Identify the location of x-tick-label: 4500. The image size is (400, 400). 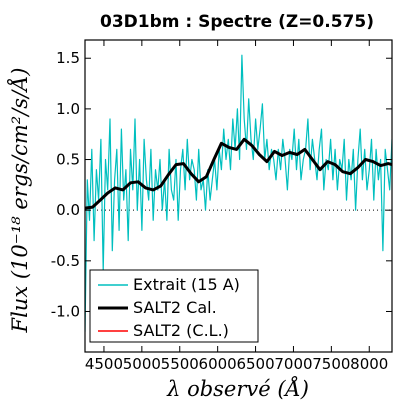
(104, 364).